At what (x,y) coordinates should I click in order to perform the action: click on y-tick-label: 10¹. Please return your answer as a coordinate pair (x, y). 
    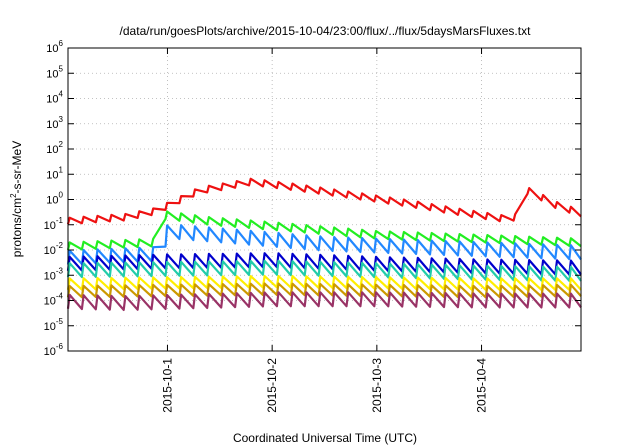
    Looking at the image, I should click on (54, 173).